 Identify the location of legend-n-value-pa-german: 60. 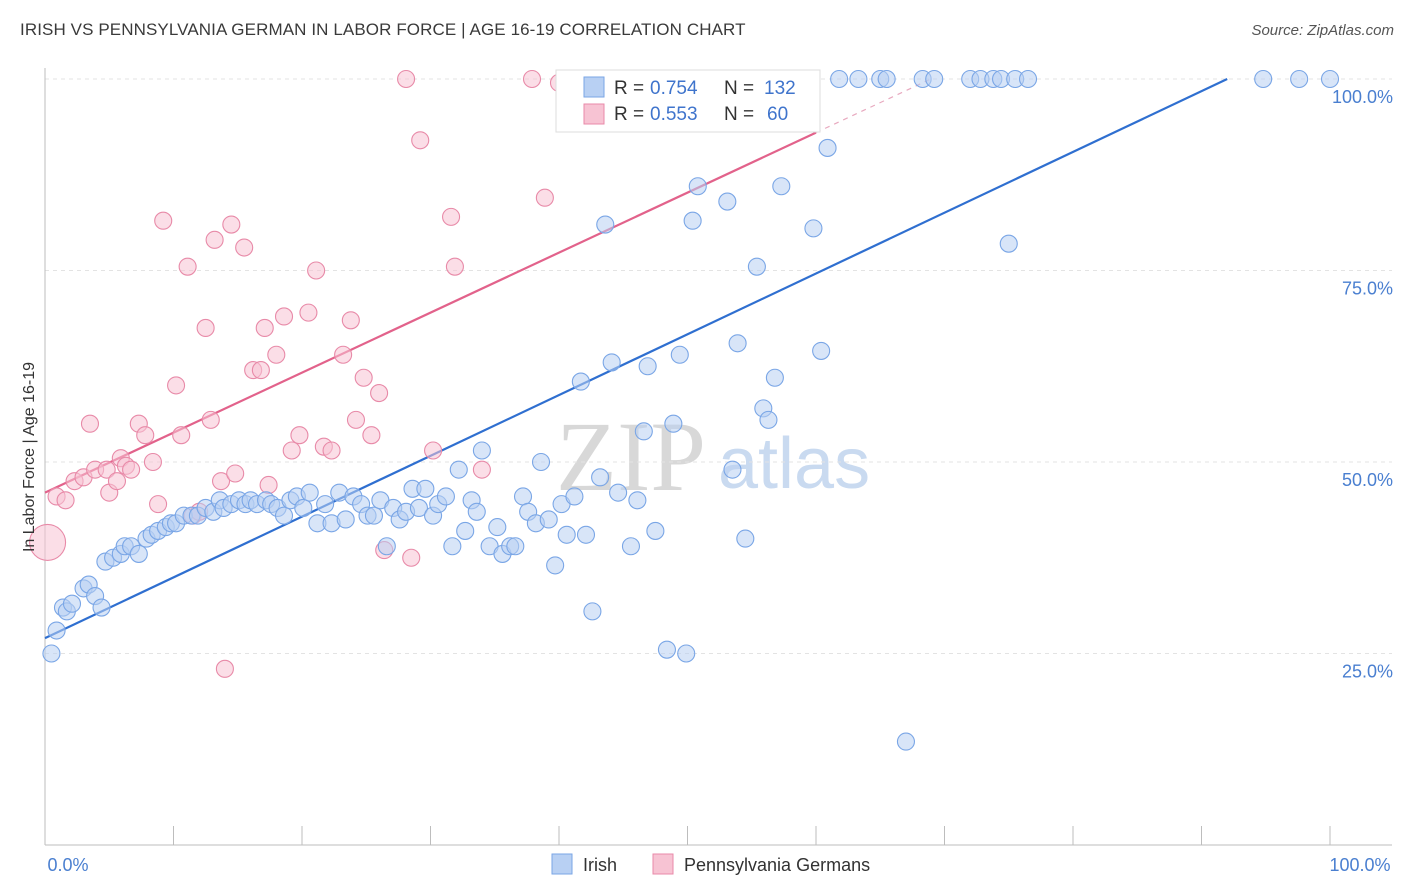
(777, 114).